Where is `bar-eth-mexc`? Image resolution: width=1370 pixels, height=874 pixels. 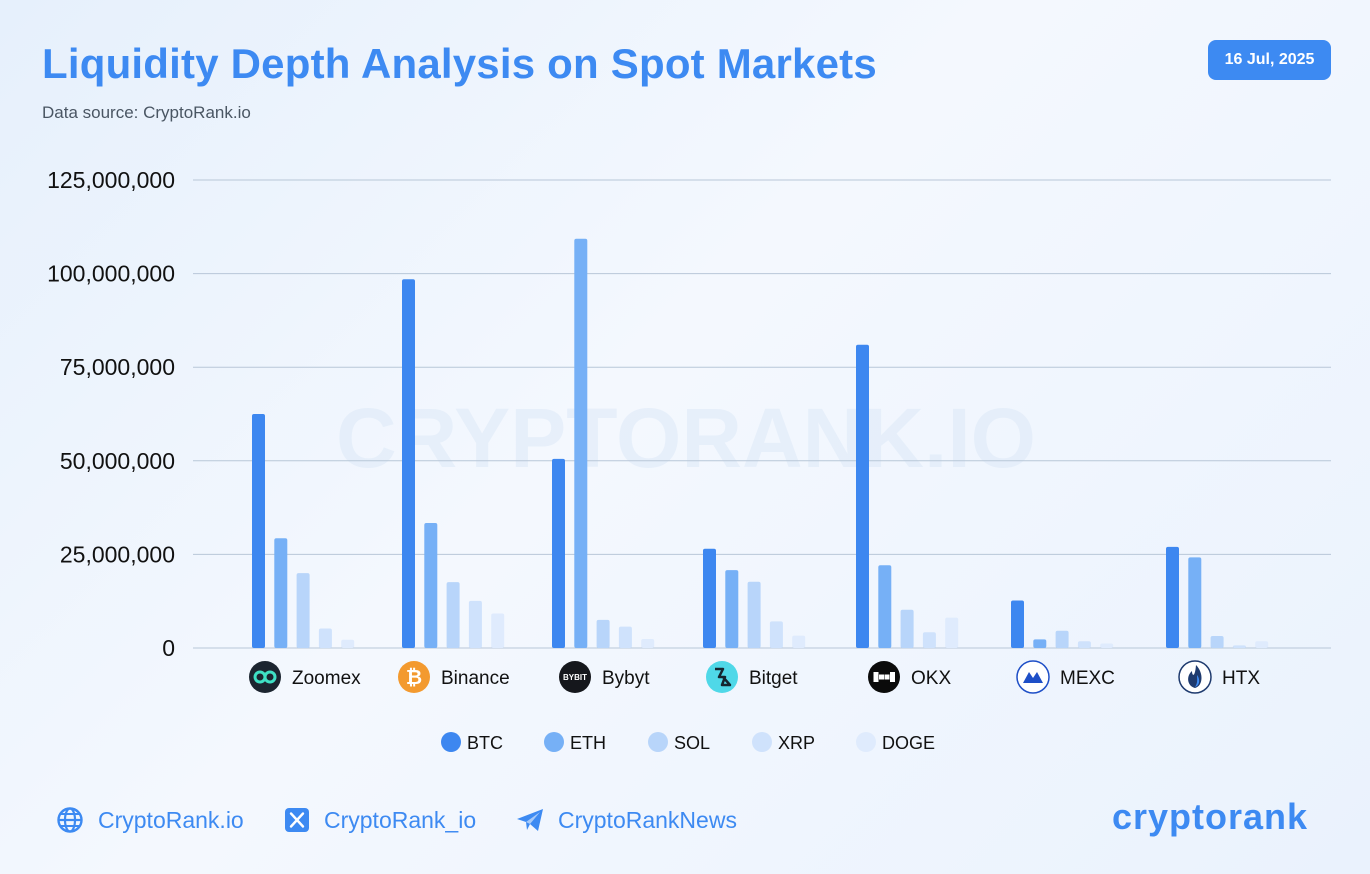
bar-eth-mexc is located at coordinates (1040, 643).